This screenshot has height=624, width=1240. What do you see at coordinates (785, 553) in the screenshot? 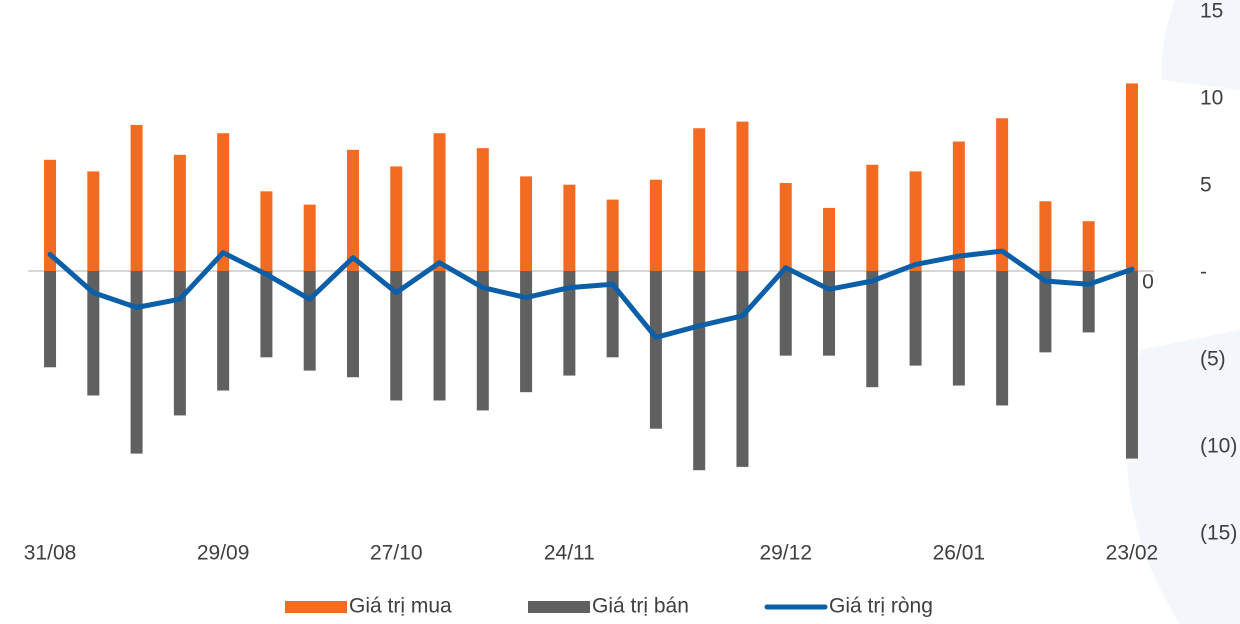
I see `x-tick-label: 29/12` at bounding box center [785, 553].